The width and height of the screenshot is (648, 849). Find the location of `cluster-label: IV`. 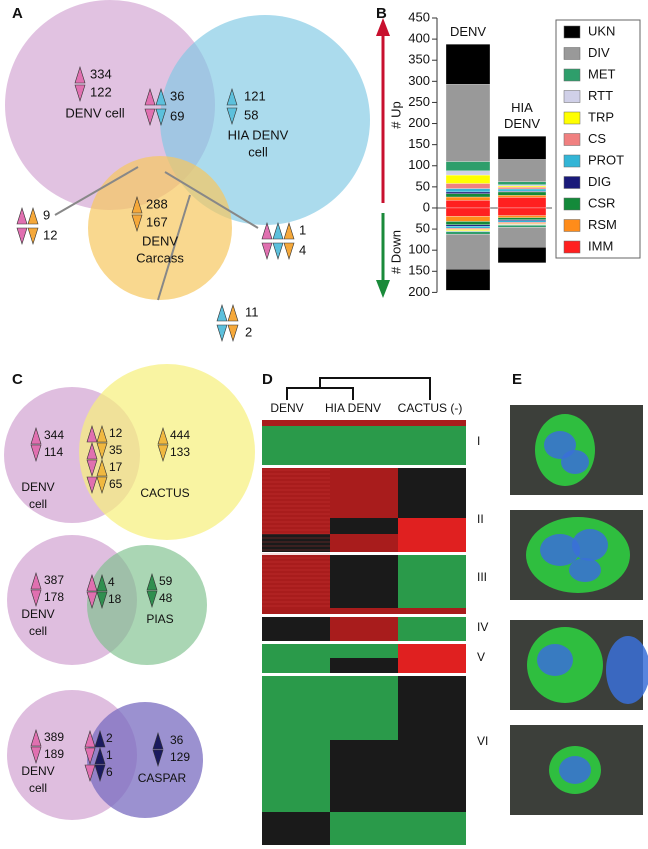

cluster-label: IV is located at coordinates (482, 627).